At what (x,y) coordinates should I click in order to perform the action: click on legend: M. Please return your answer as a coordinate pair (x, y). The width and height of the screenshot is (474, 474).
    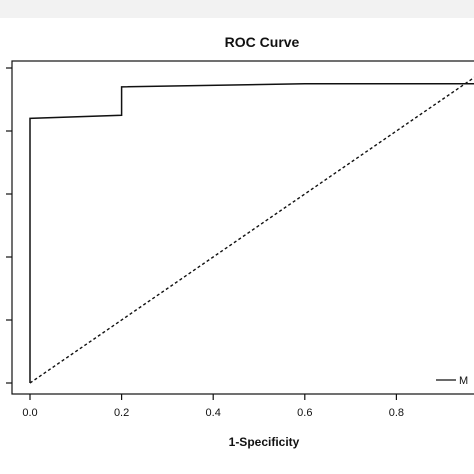
    Looking at the image, I should click on (452, 381).